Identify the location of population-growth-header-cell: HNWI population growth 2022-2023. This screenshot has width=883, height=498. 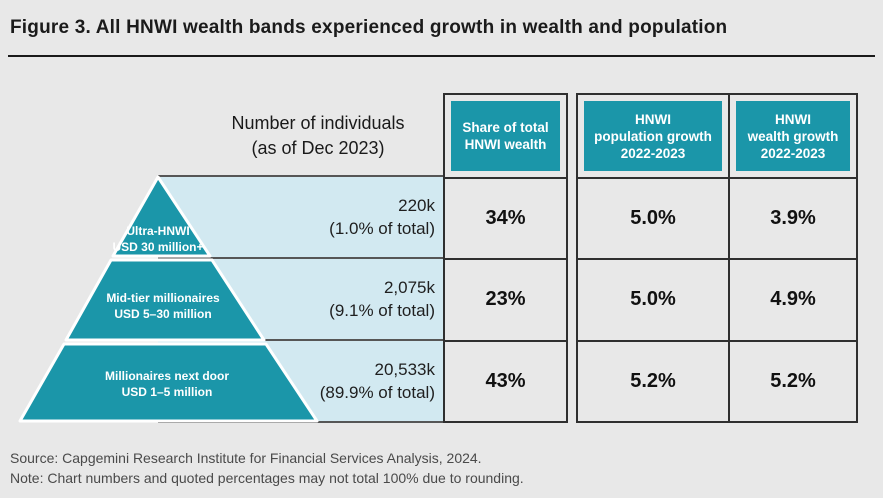
(653, 136).